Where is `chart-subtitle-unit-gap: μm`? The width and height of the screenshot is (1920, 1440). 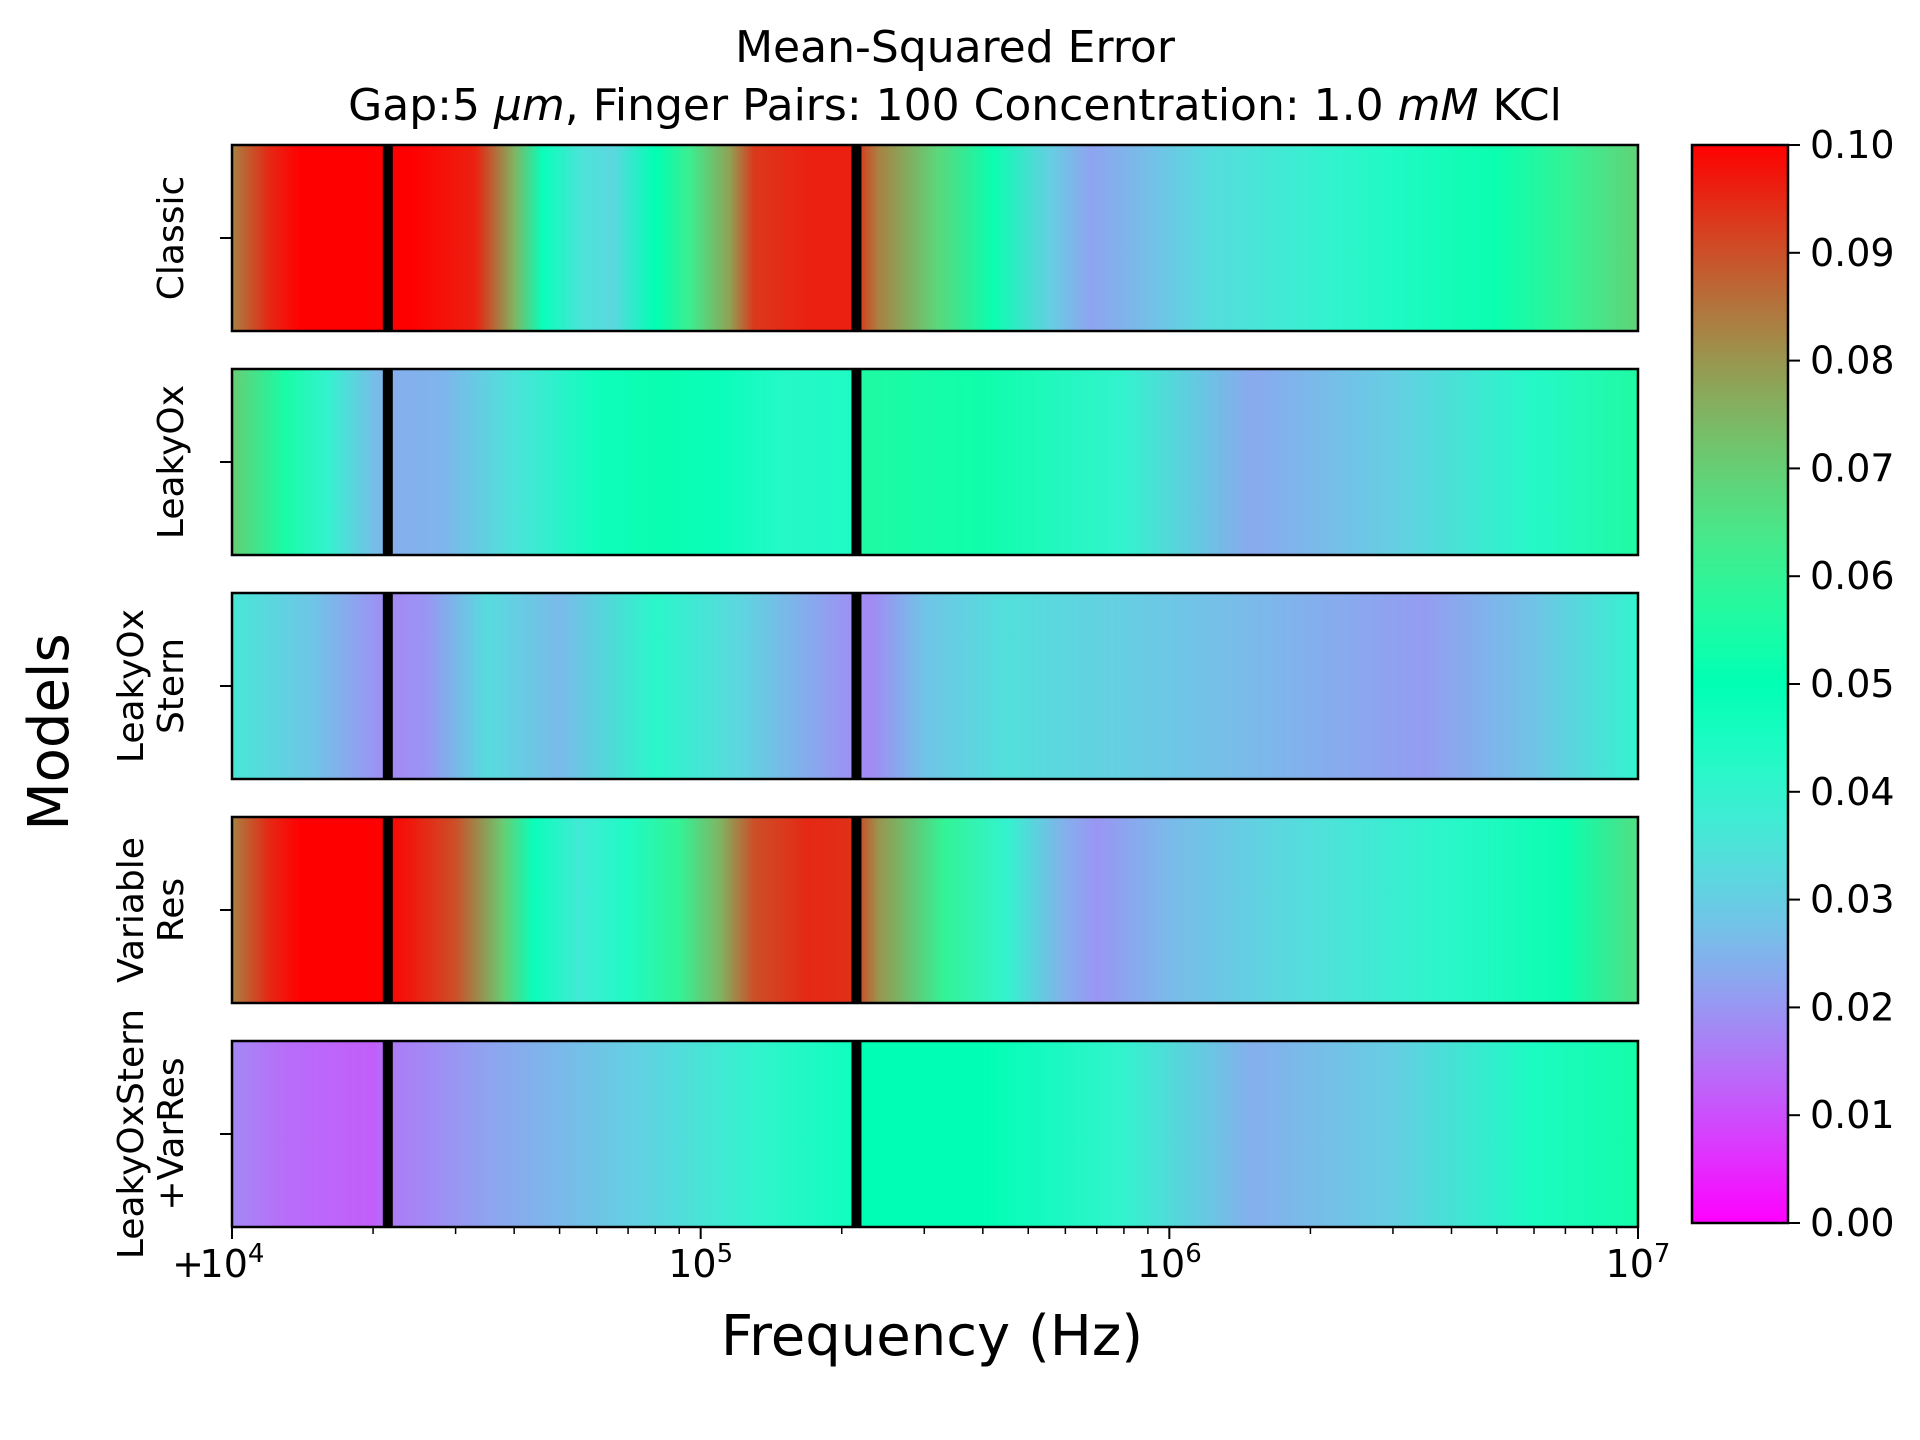
chart-subtitle-unit-gap: μm is located at coordinates (529, 105).